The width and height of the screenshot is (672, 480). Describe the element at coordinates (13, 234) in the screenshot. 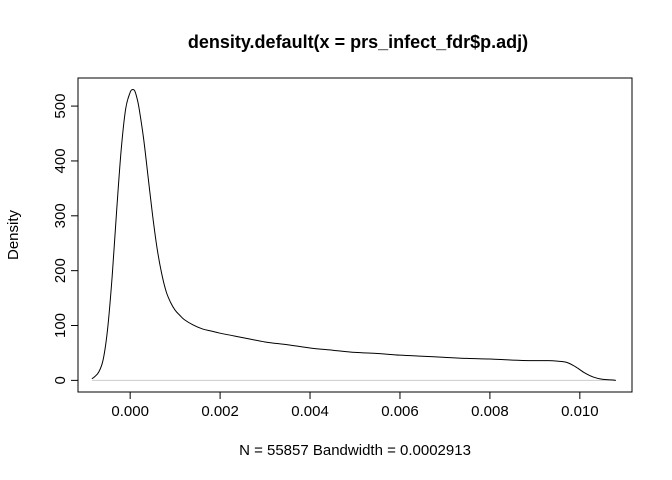

I see `y-axis-label: Density` at that location.